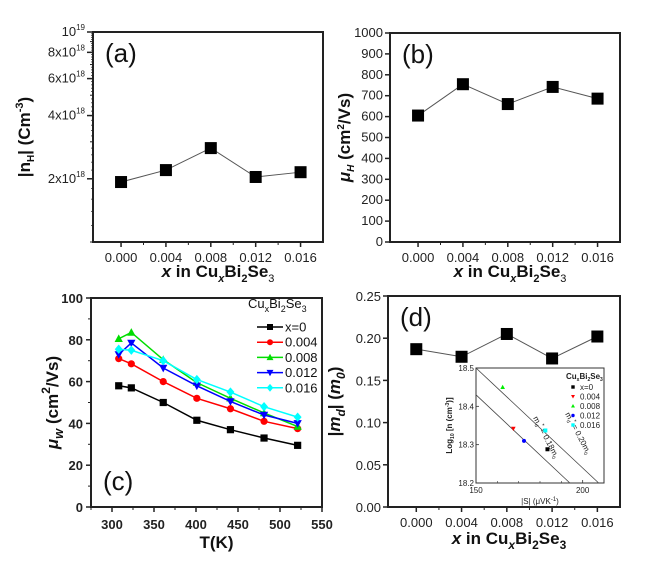 This screenshot has width=650, height=568. Describe the element at coordinates (277, 305) in the screenshot. I see `legend-title: CuxBi2Se3` at that location.